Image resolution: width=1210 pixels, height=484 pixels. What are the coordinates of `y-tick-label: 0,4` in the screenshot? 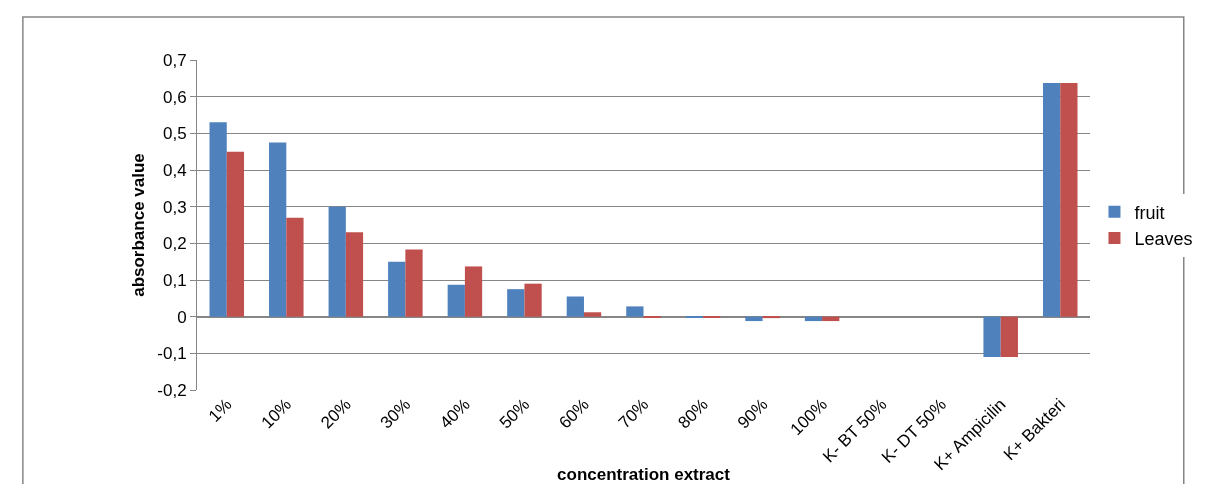 It's located at (174, 170).